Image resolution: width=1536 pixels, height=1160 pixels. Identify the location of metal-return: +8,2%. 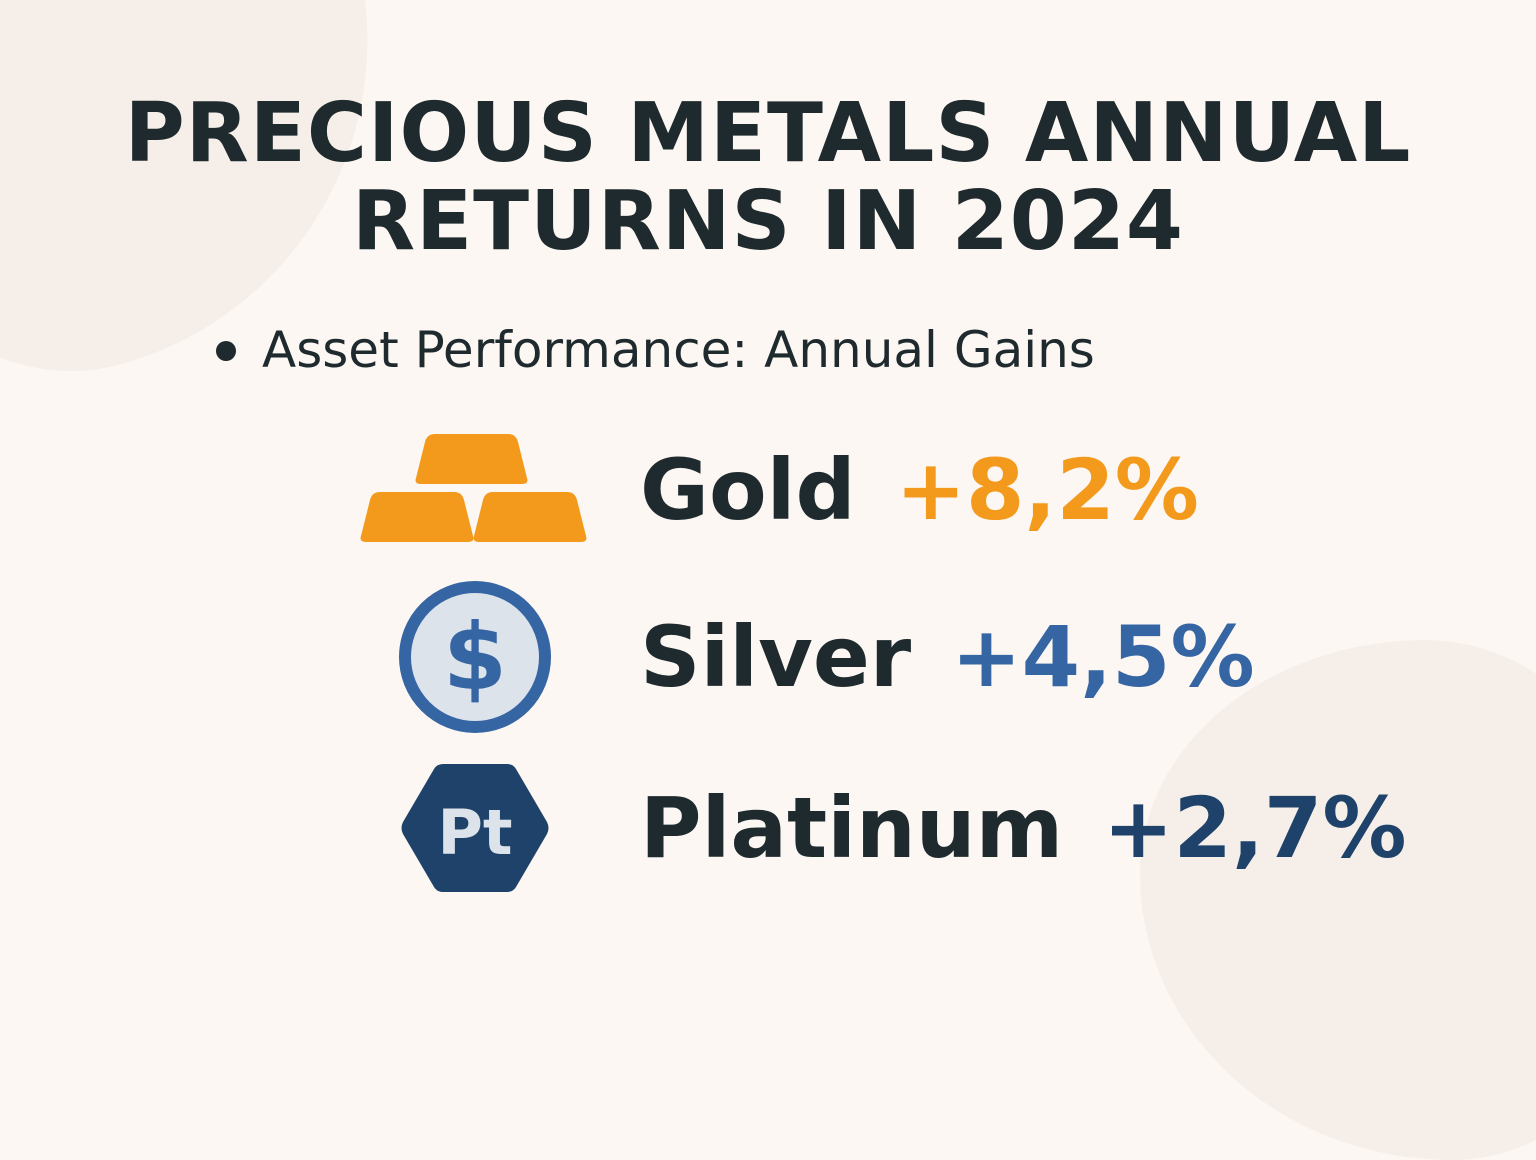
(1047, 490).